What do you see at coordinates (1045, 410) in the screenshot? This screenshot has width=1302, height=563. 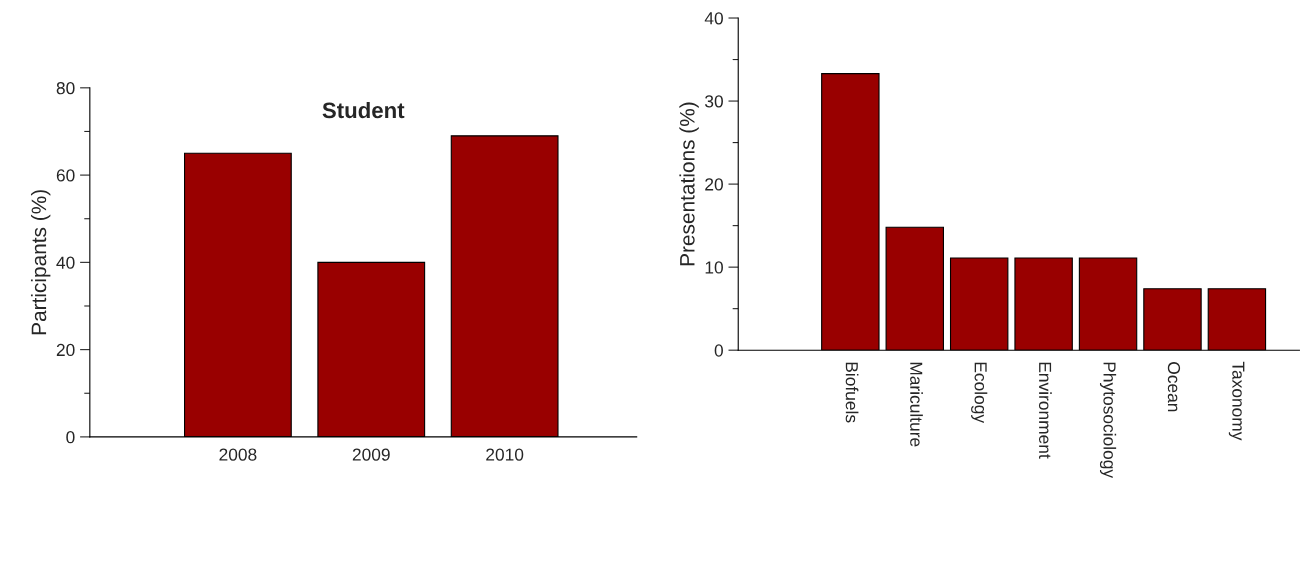 I see `x-tick-label: Environment` at bounding box center [1045, 410].